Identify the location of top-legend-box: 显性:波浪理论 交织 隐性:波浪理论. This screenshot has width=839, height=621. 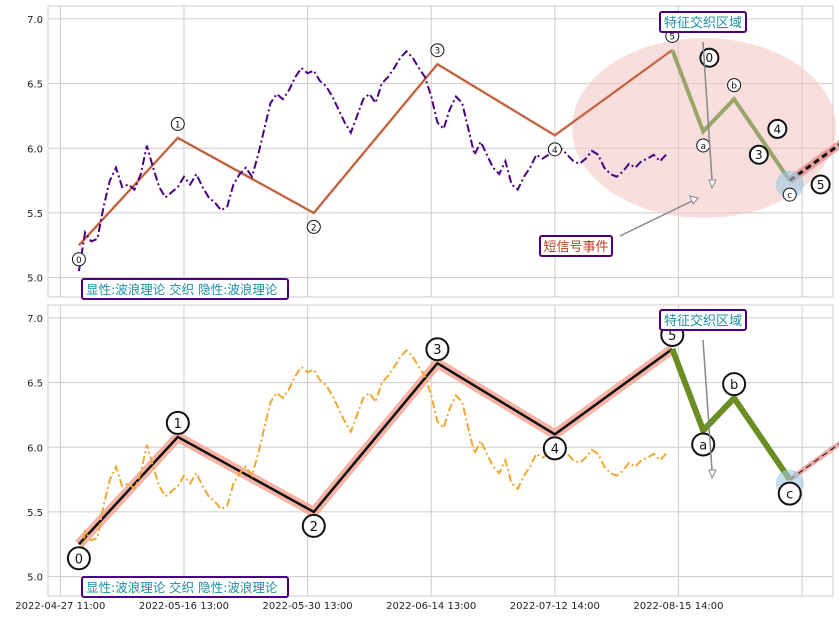
(185, 289).